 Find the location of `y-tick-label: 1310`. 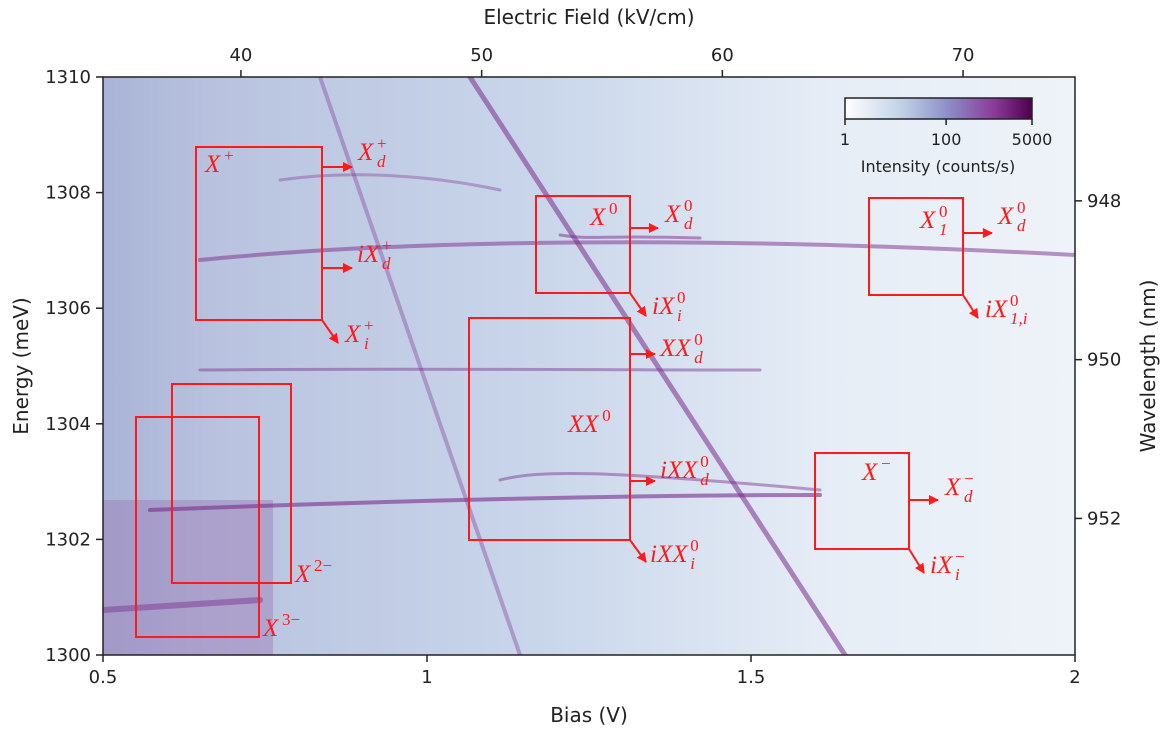

y-tick-label: 1310 is located at coordinates (68, 77).